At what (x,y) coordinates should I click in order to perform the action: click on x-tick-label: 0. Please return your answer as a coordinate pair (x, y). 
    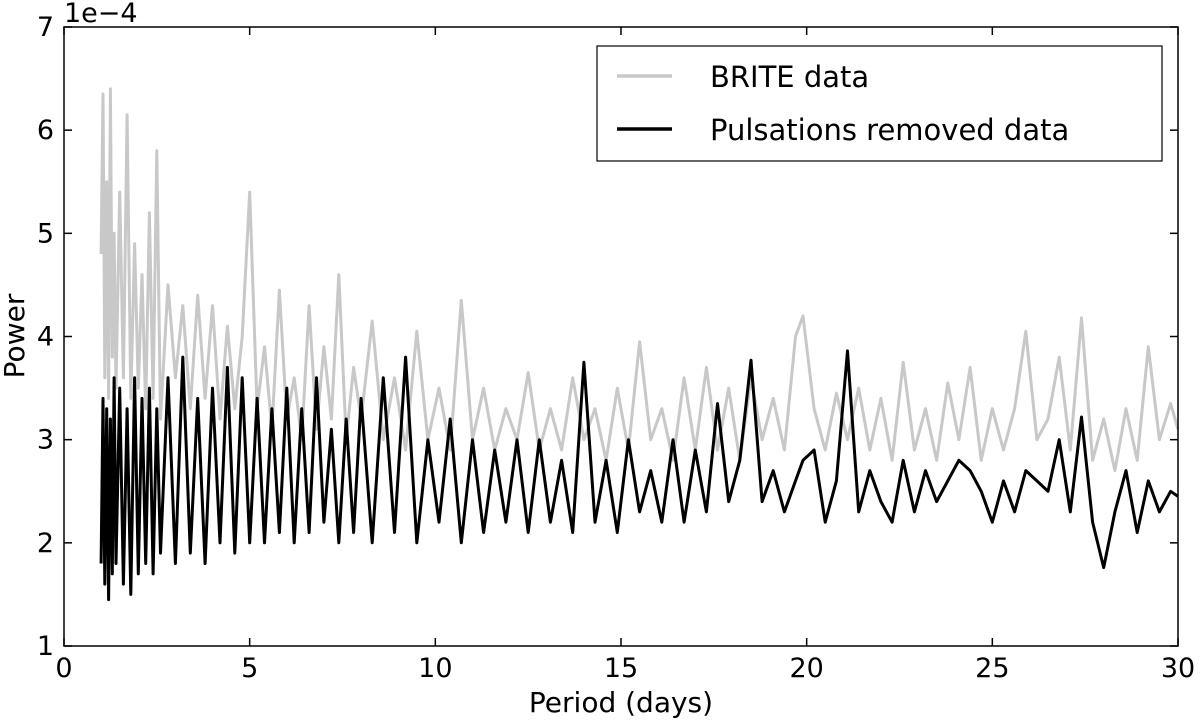
    Looking at the image, I should click on (63, 668).